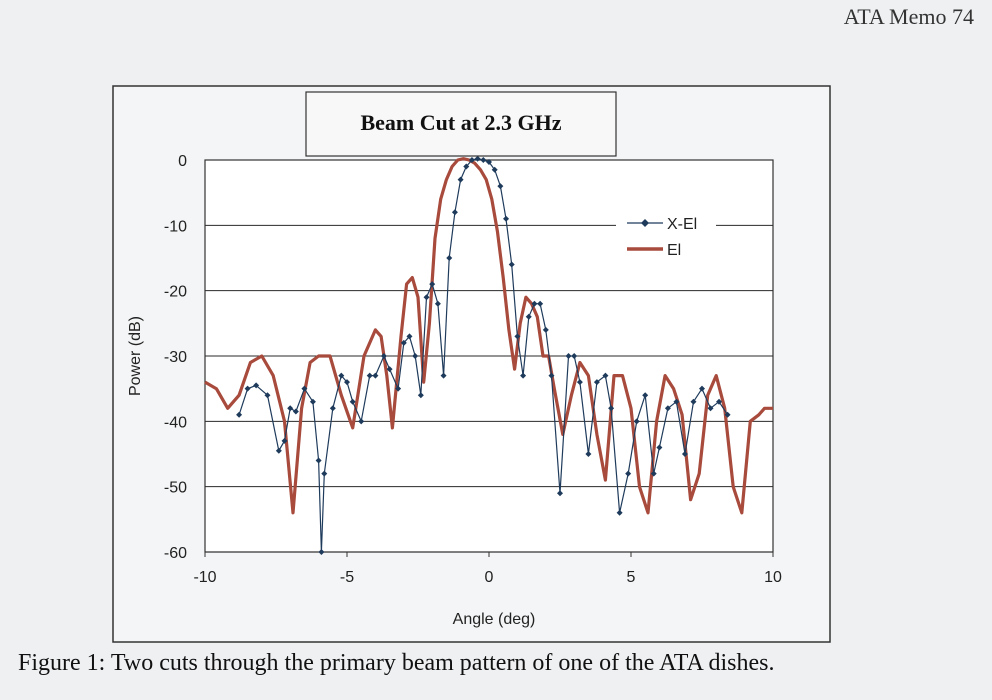 Image resolution: width=992 pixels, height=700 pixels. I want to click on x-tick-label: -5, so click(347, 577).